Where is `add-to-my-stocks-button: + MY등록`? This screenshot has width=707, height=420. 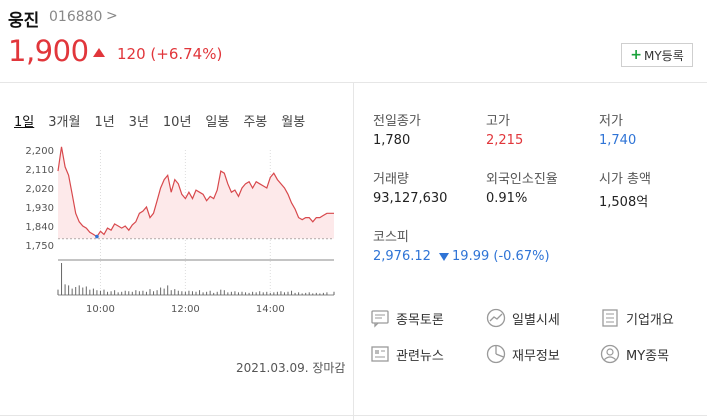 add-to-my-stocks-button: + MY등록 is located at coordinates (657, 55).